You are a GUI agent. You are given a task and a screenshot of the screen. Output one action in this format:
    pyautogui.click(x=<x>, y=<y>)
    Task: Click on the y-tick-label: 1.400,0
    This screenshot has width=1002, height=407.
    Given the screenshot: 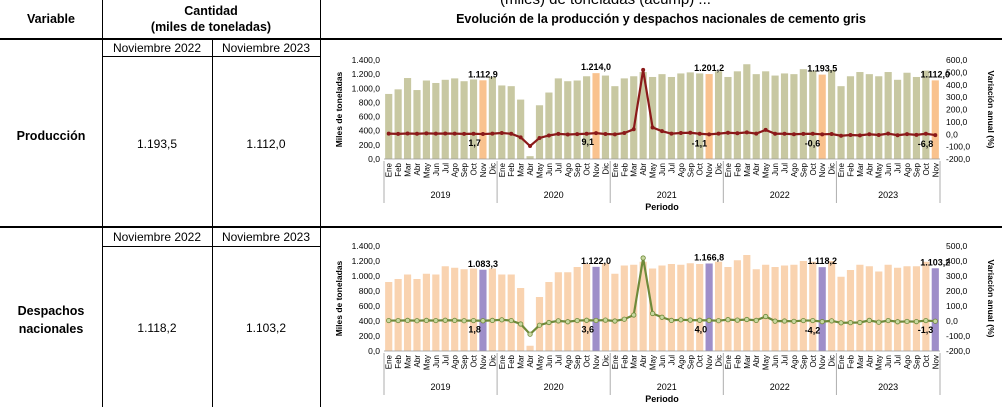 What is the action you would take?
    pyautogui.click(x=366, y=60)
    